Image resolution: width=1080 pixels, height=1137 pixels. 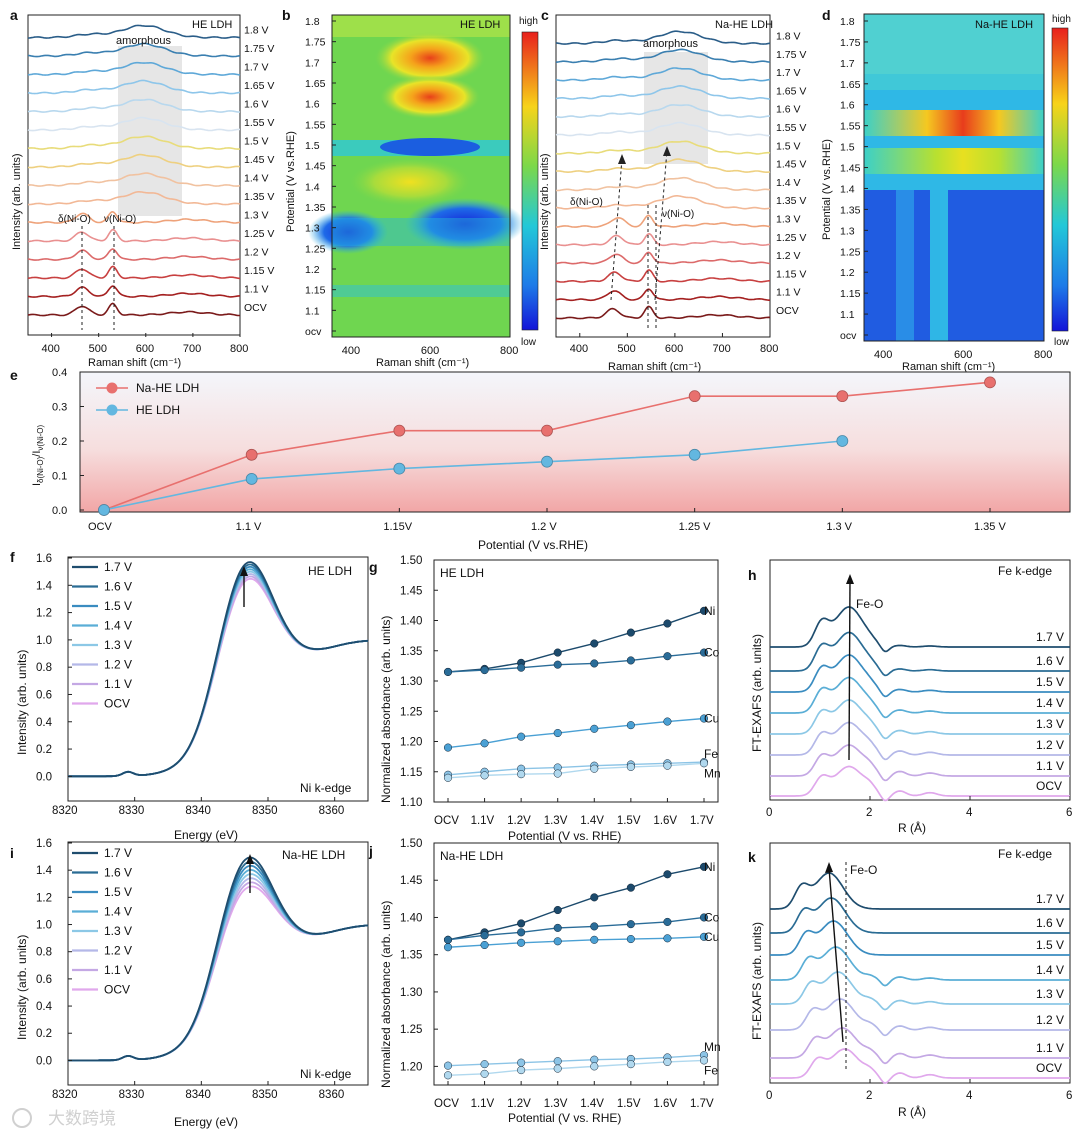 What do you see at coordinates (332, 811) in the screenshot?
I see `xtick-label: 8360` at bounding box center [332, 811].